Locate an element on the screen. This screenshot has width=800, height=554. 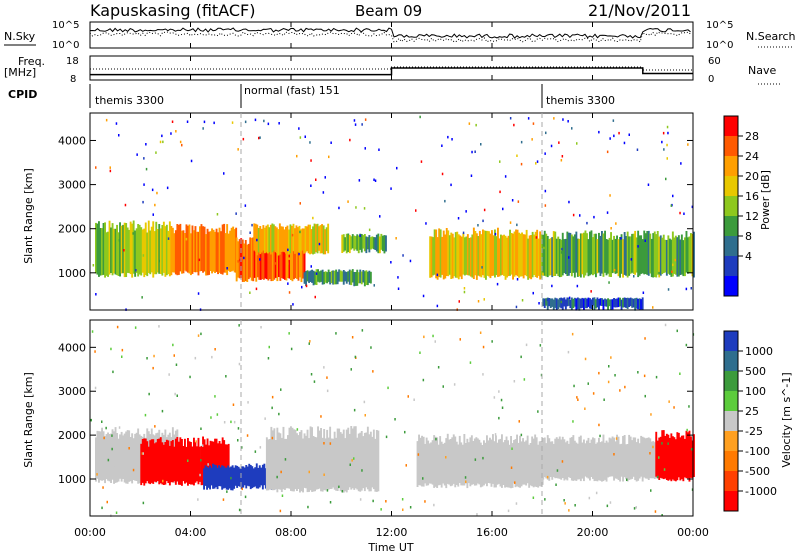
power-colorbar-frame is located at coordinates (731, 206).